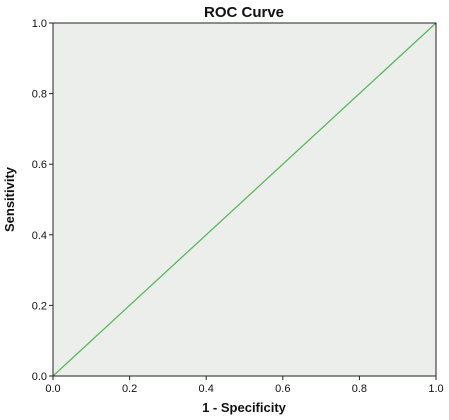 Image resolution: width=449 pixels, height=420 pixels. What do you see at coordinates (9, 199) in the screenshot?
I see `y-axis-label: Sensitivity` at bounding box center [9, 199].